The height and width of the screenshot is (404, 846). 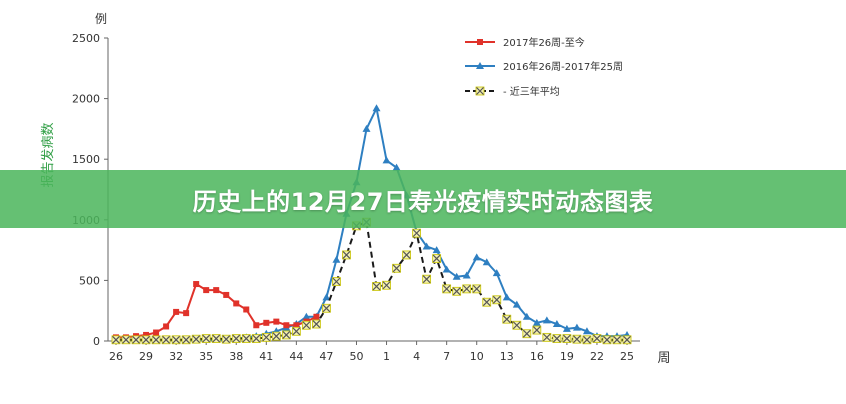 What do you see at coordinates (96, 341) in the screenshot?
I see `y-tick-label: 0` at bounding box center [96, 341].